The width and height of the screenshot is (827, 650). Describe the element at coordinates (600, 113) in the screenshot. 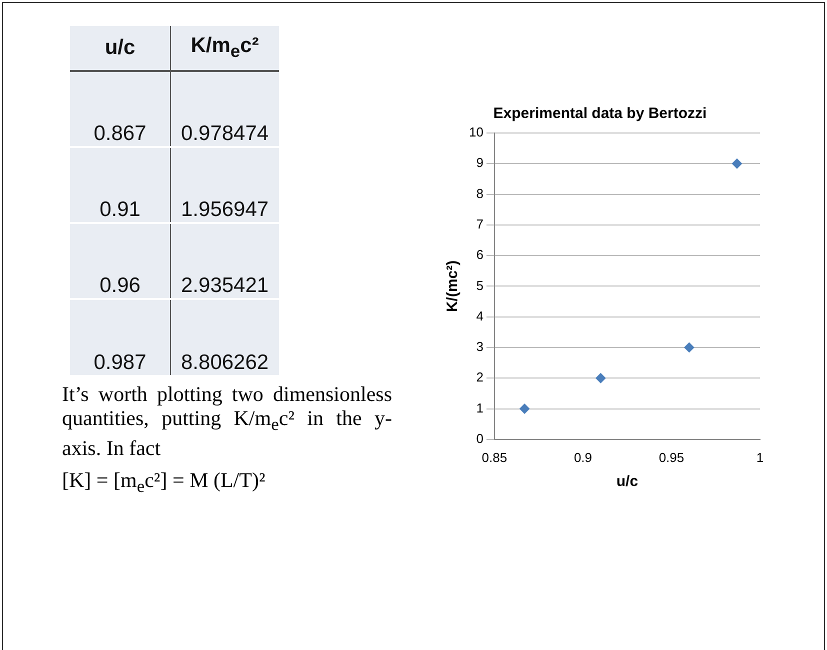

I see `chart-title: Experimental data by Bertozzi` at that location.